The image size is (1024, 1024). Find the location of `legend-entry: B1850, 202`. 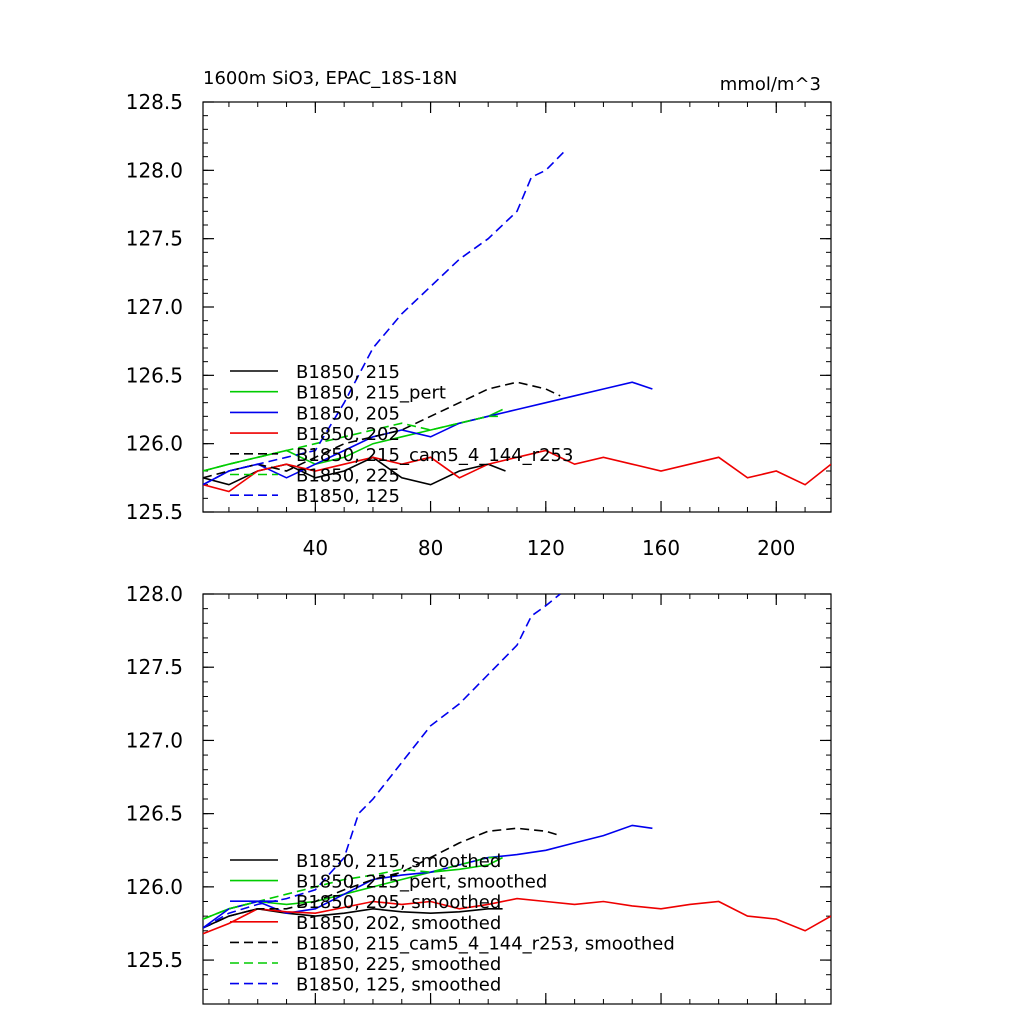

legend-entry: B1850, 202 is located at coordinates (348, 434).